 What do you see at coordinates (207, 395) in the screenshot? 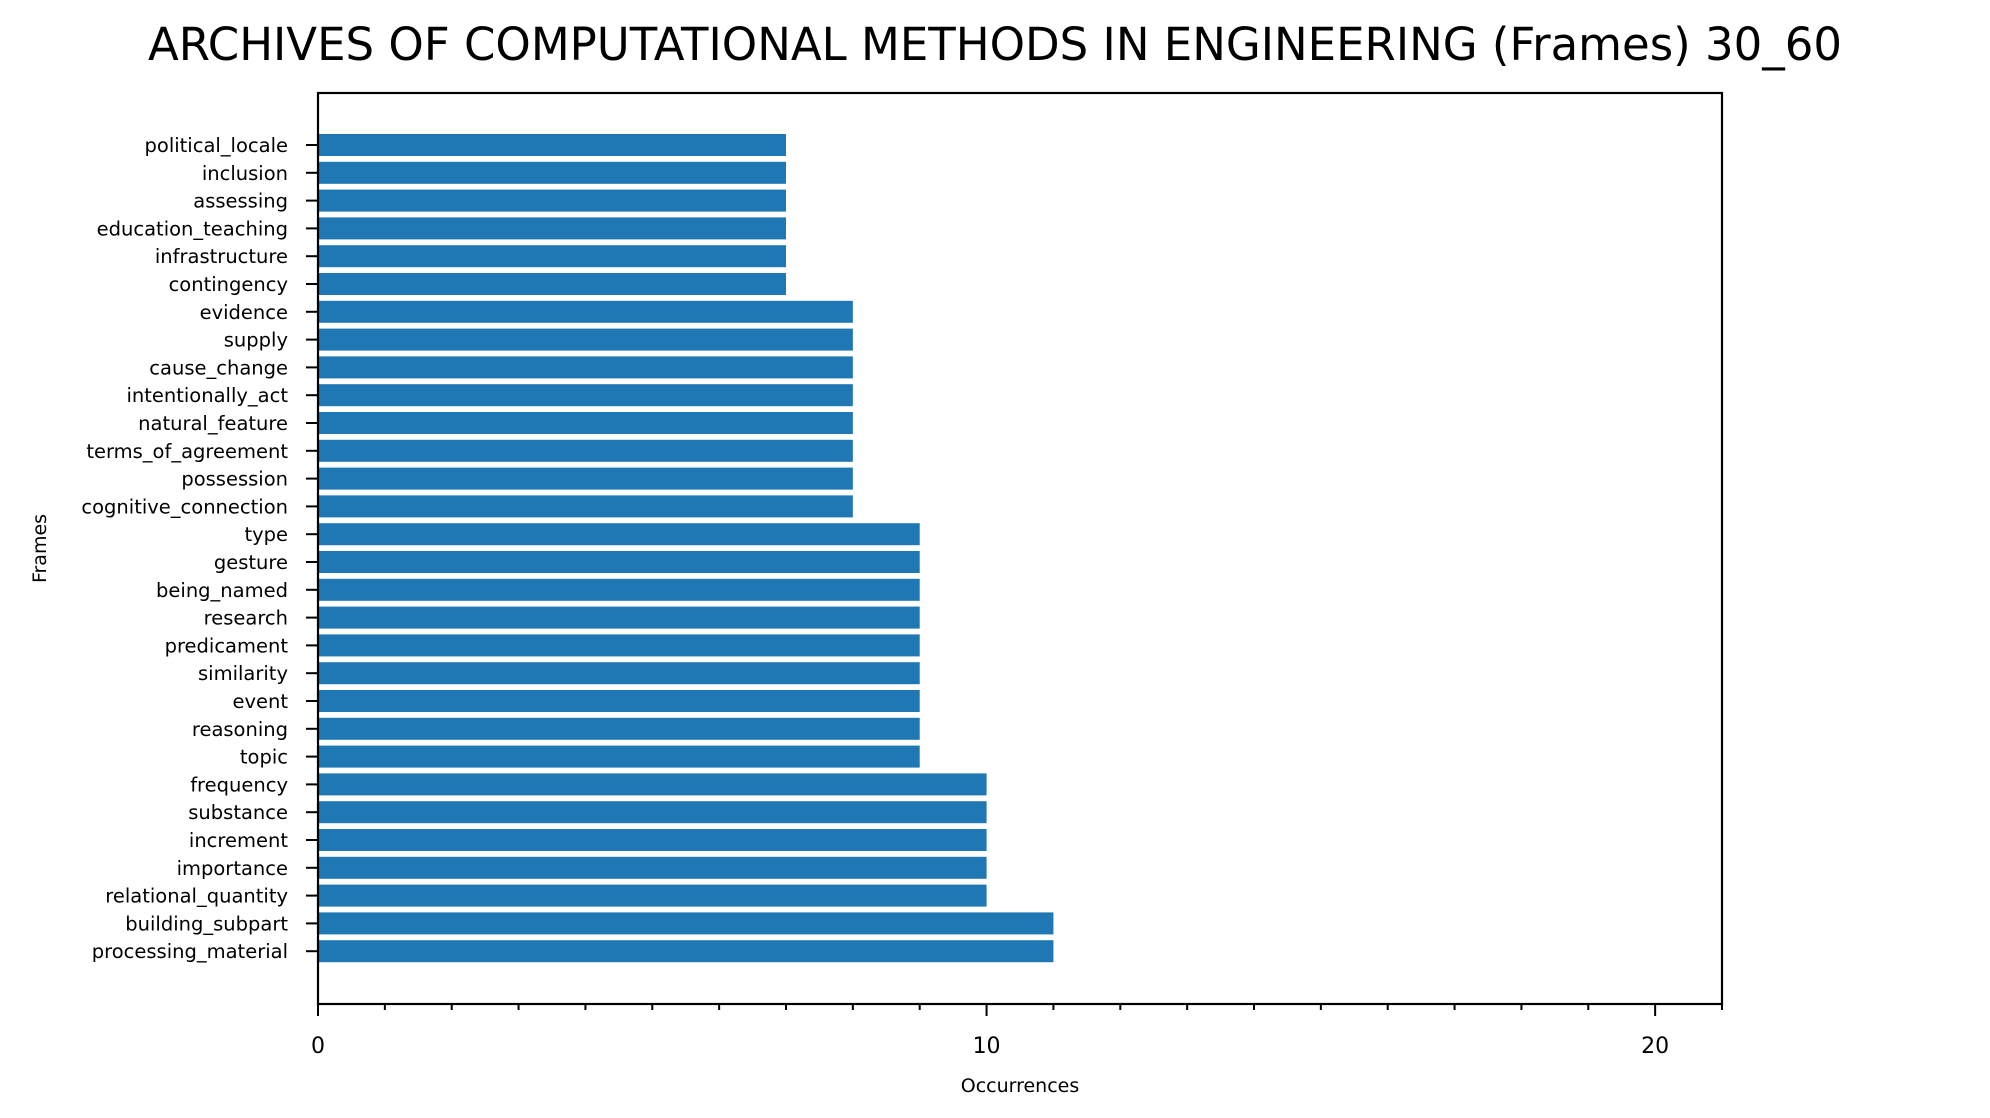
I see `y-tick-label: intentionally_act` at bounding box center [207, 395].